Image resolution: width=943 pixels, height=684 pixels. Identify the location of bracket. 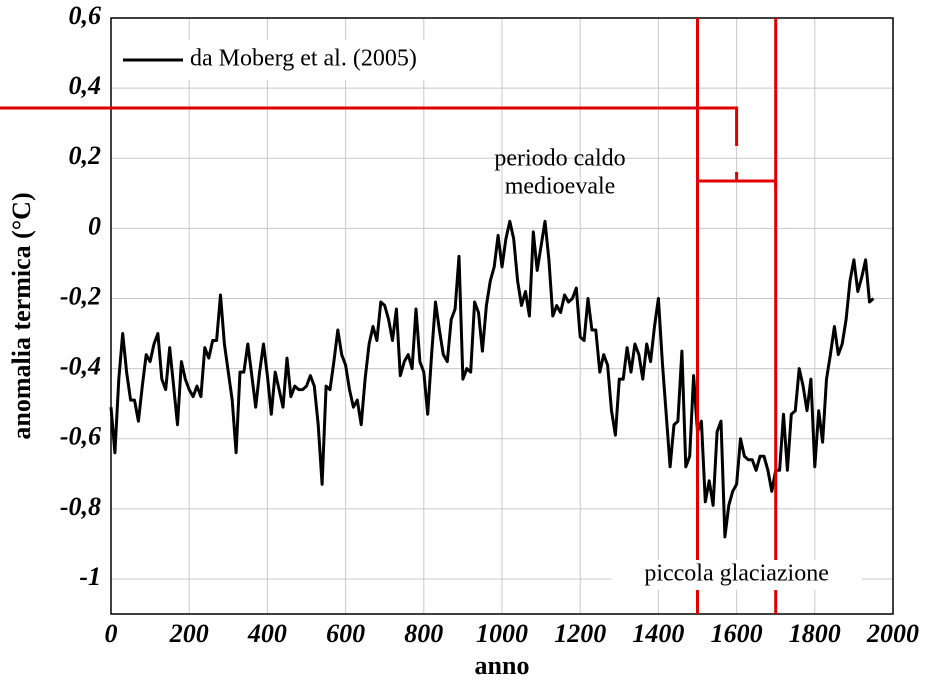
(737, 181).